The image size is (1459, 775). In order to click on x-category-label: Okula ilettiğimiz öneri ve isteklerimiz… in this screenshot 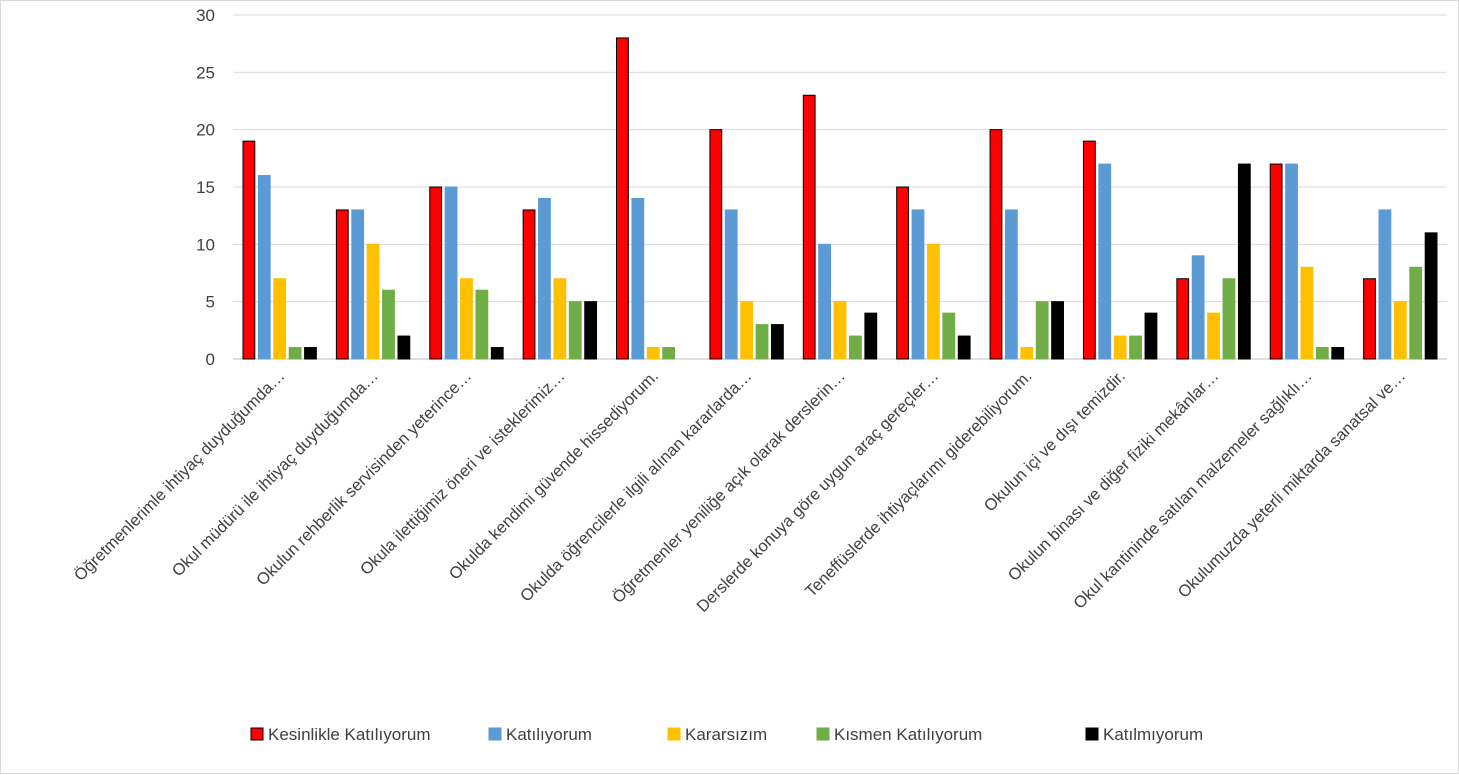, I will do `click(463, 473)`.